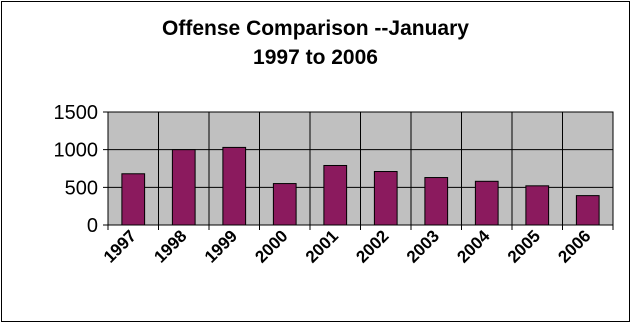 The width and height of the screenshot is (631, 323). I want to click on chart-title-line-1: Offense Comparison --January, so click(315, 28).